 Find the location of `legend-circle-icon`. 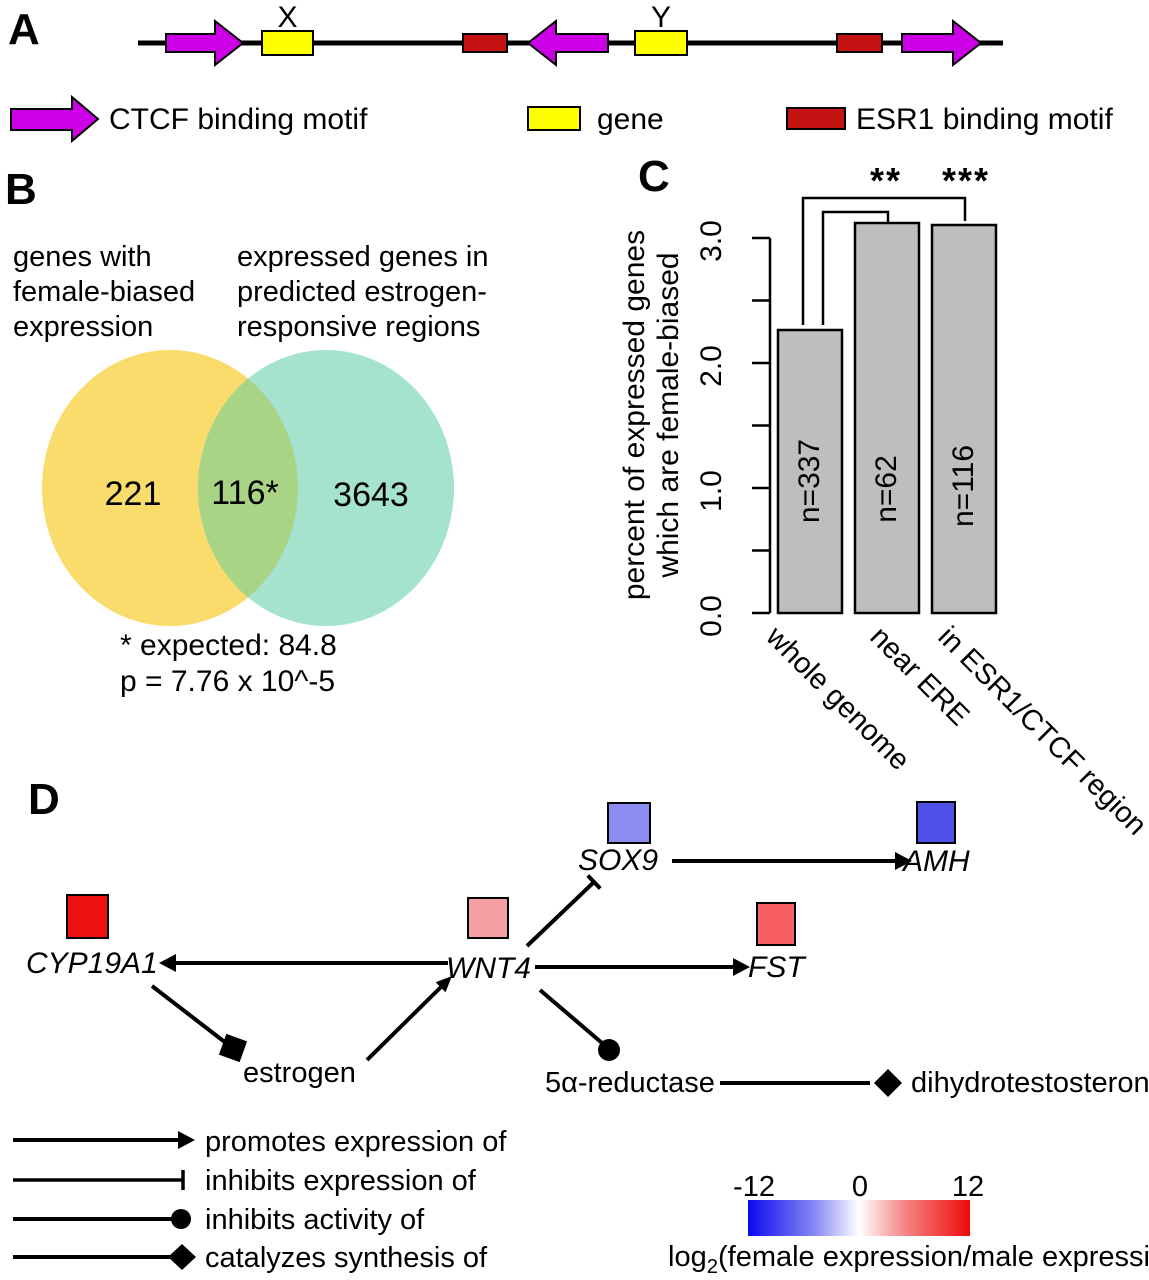

legend-circle-icon is located at coordinates (181, 1219).